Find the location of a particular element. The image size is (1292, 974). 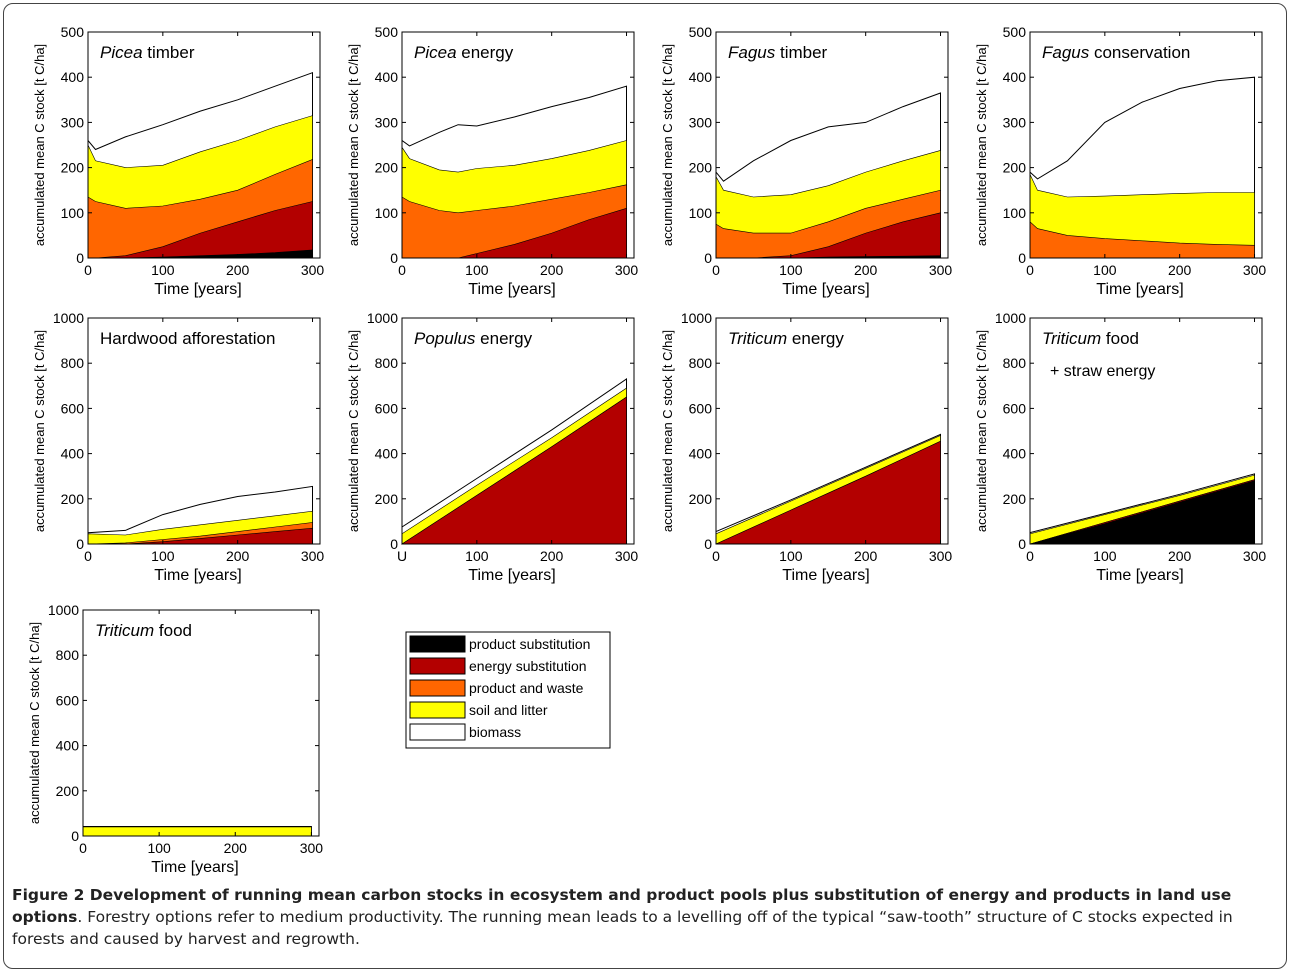

panel-title: Fagus timber is located at coordinates (778, 52).